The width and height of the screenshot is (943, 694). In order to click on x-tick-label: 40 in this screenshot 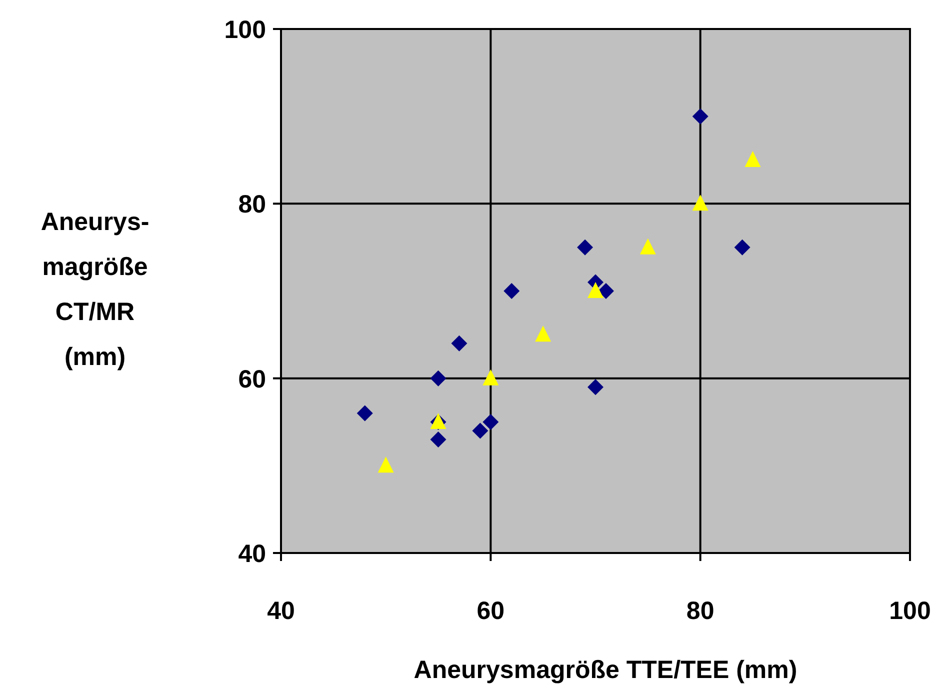, I will do `click(281, 611)`.